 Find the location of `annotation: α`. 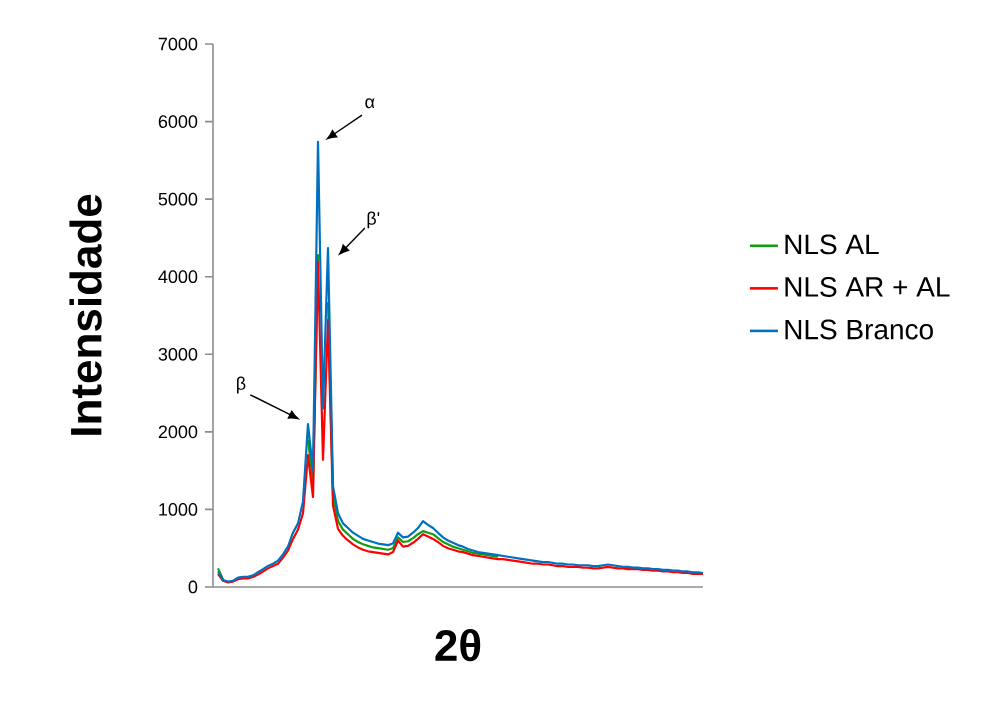

annotation: α is located at coordinates (370, 103).